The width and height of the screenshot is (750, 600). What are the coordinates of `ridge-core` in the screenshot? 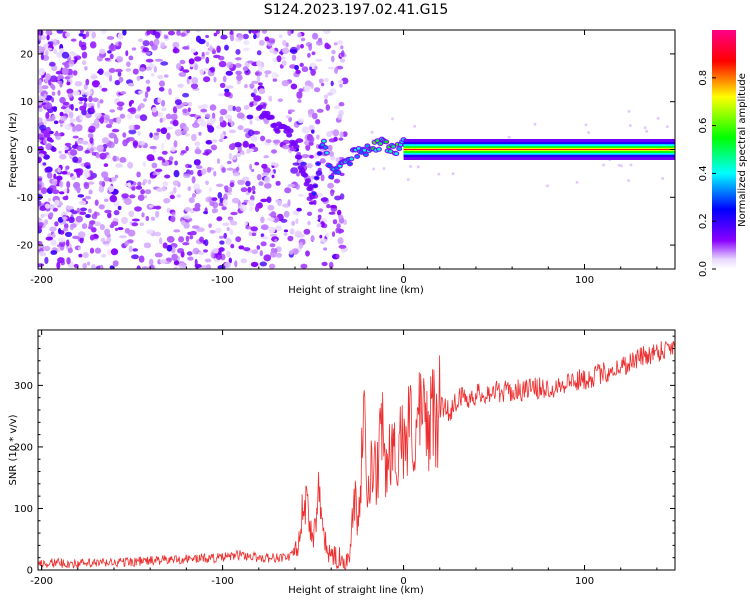 It's located at (329, 166).